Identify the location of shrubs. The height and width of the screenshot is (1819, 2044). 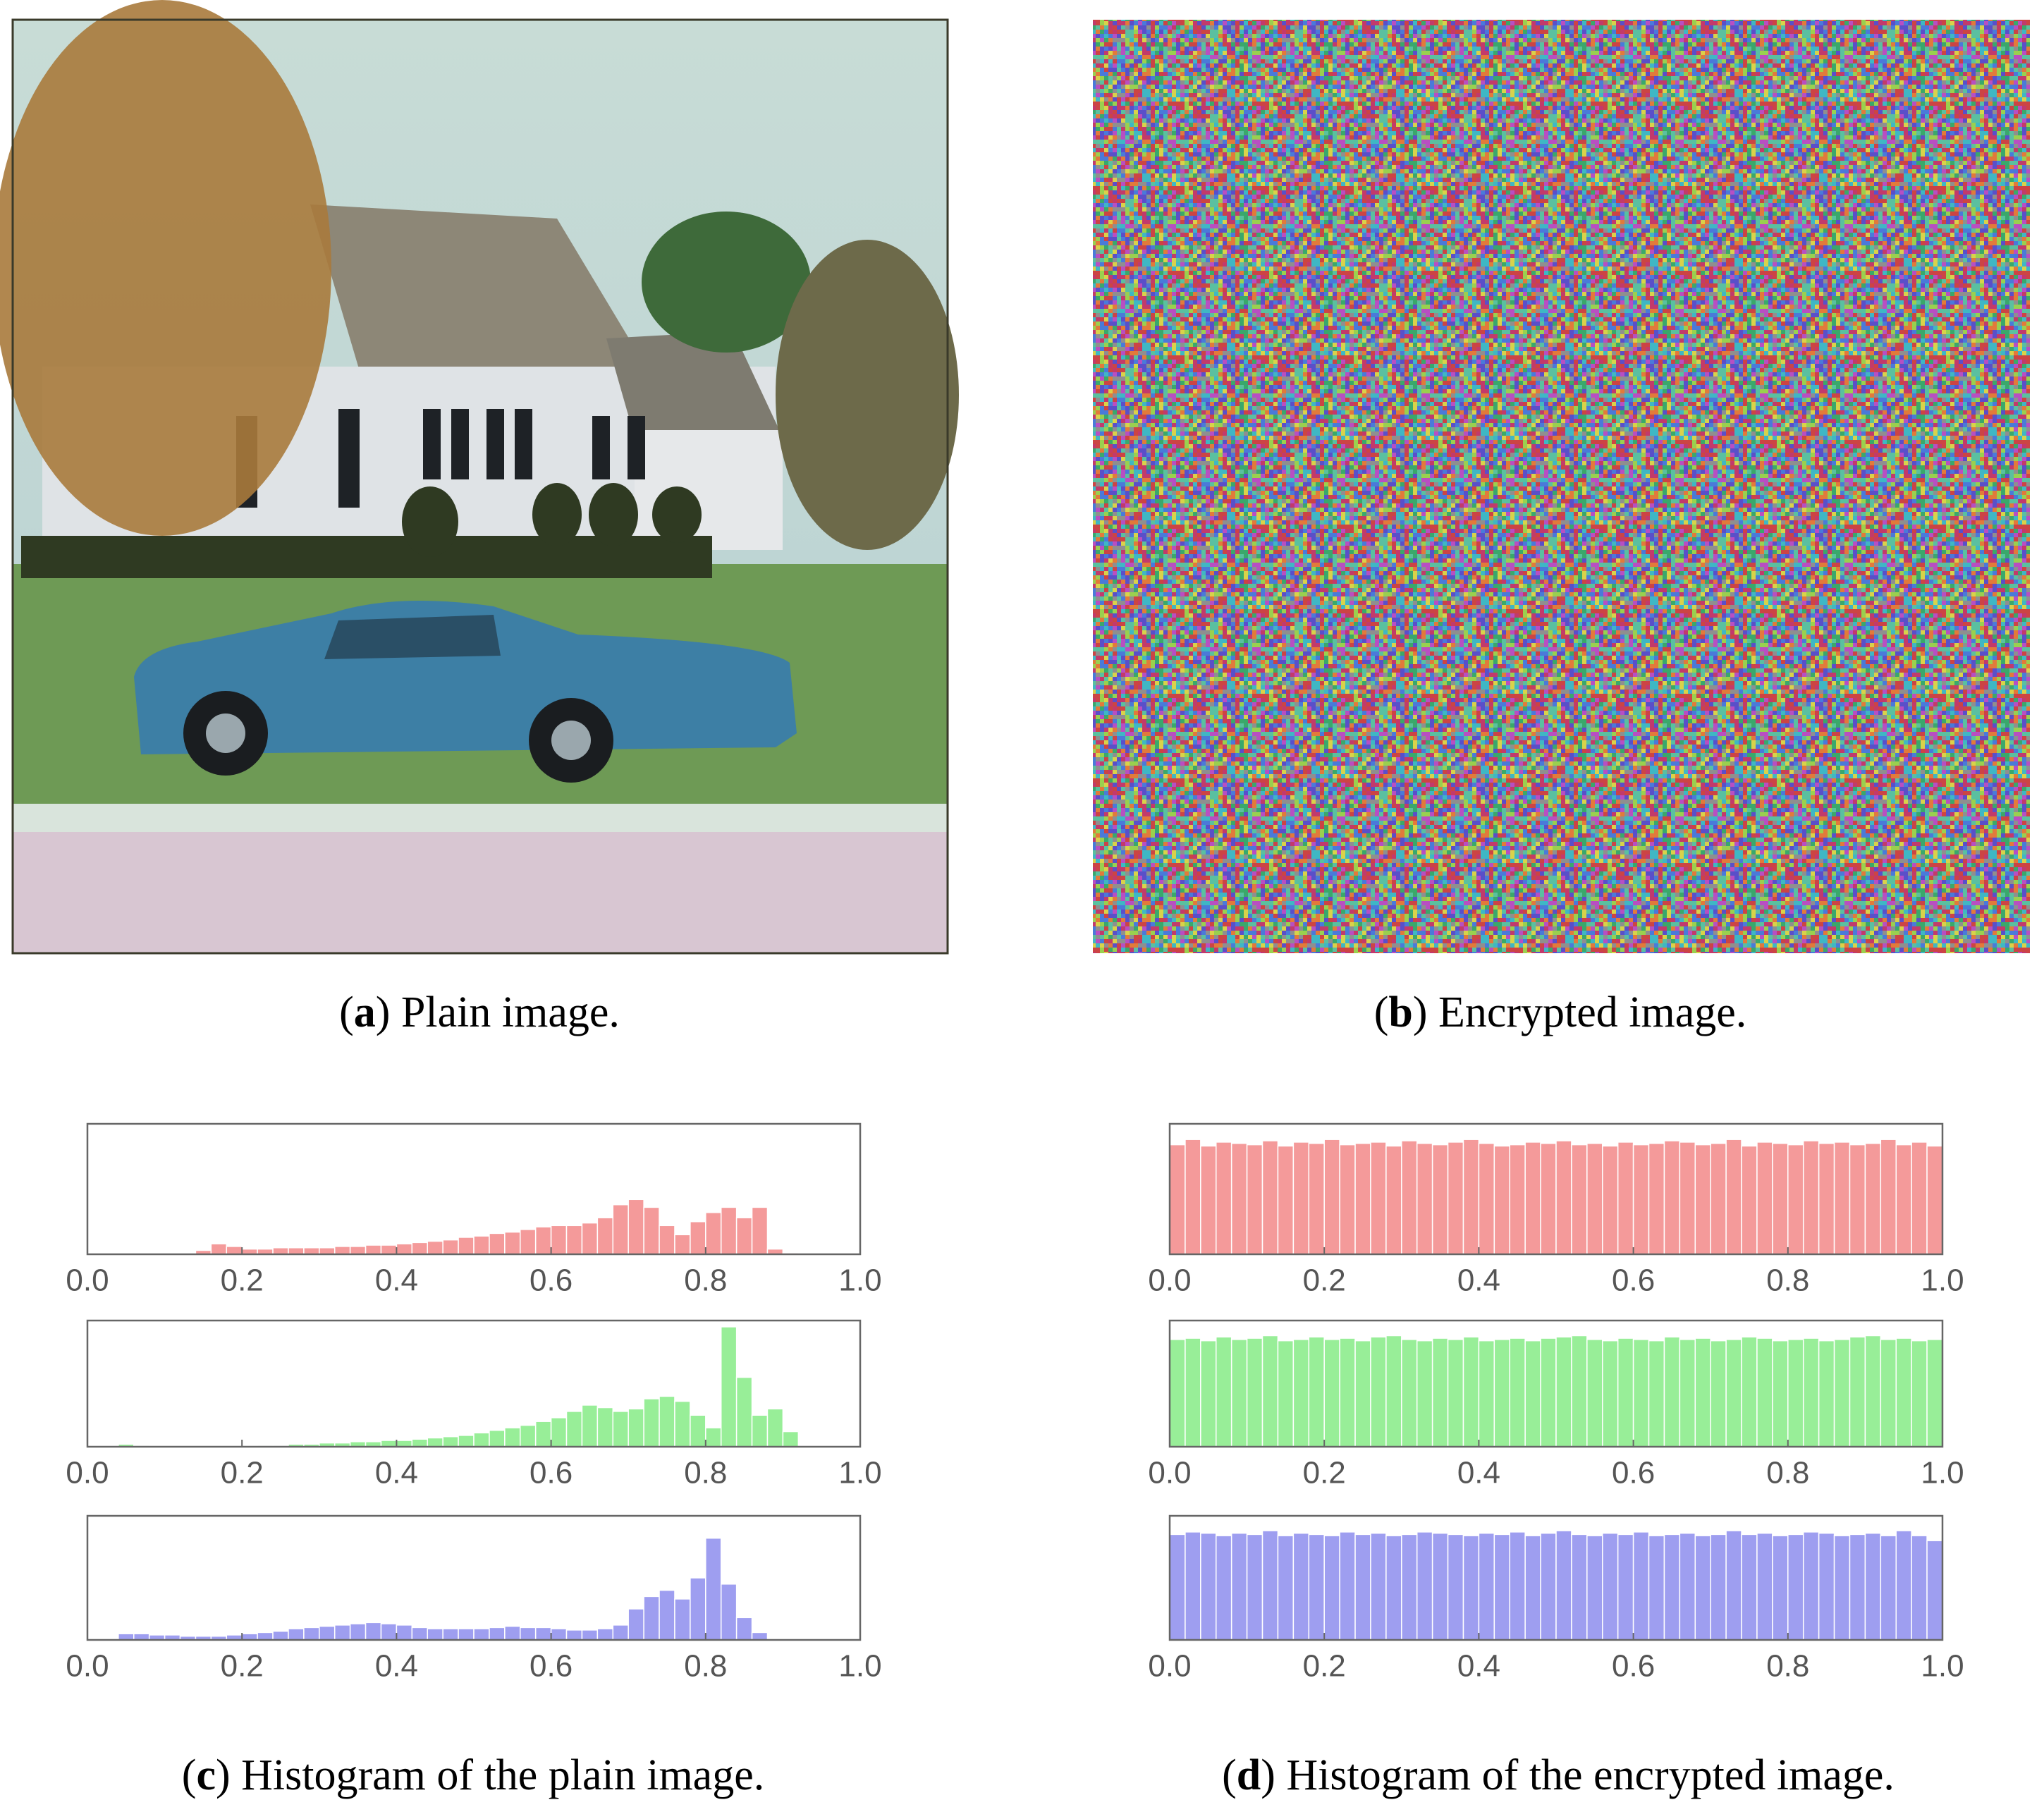
(366, 530).